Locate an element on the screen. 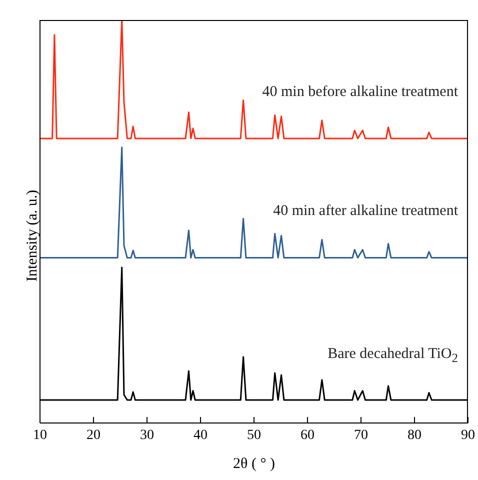 Image resolution: width=478 pixels, height=480 pixels. x-tick-label: 70 is located at coordinates (361, 435).